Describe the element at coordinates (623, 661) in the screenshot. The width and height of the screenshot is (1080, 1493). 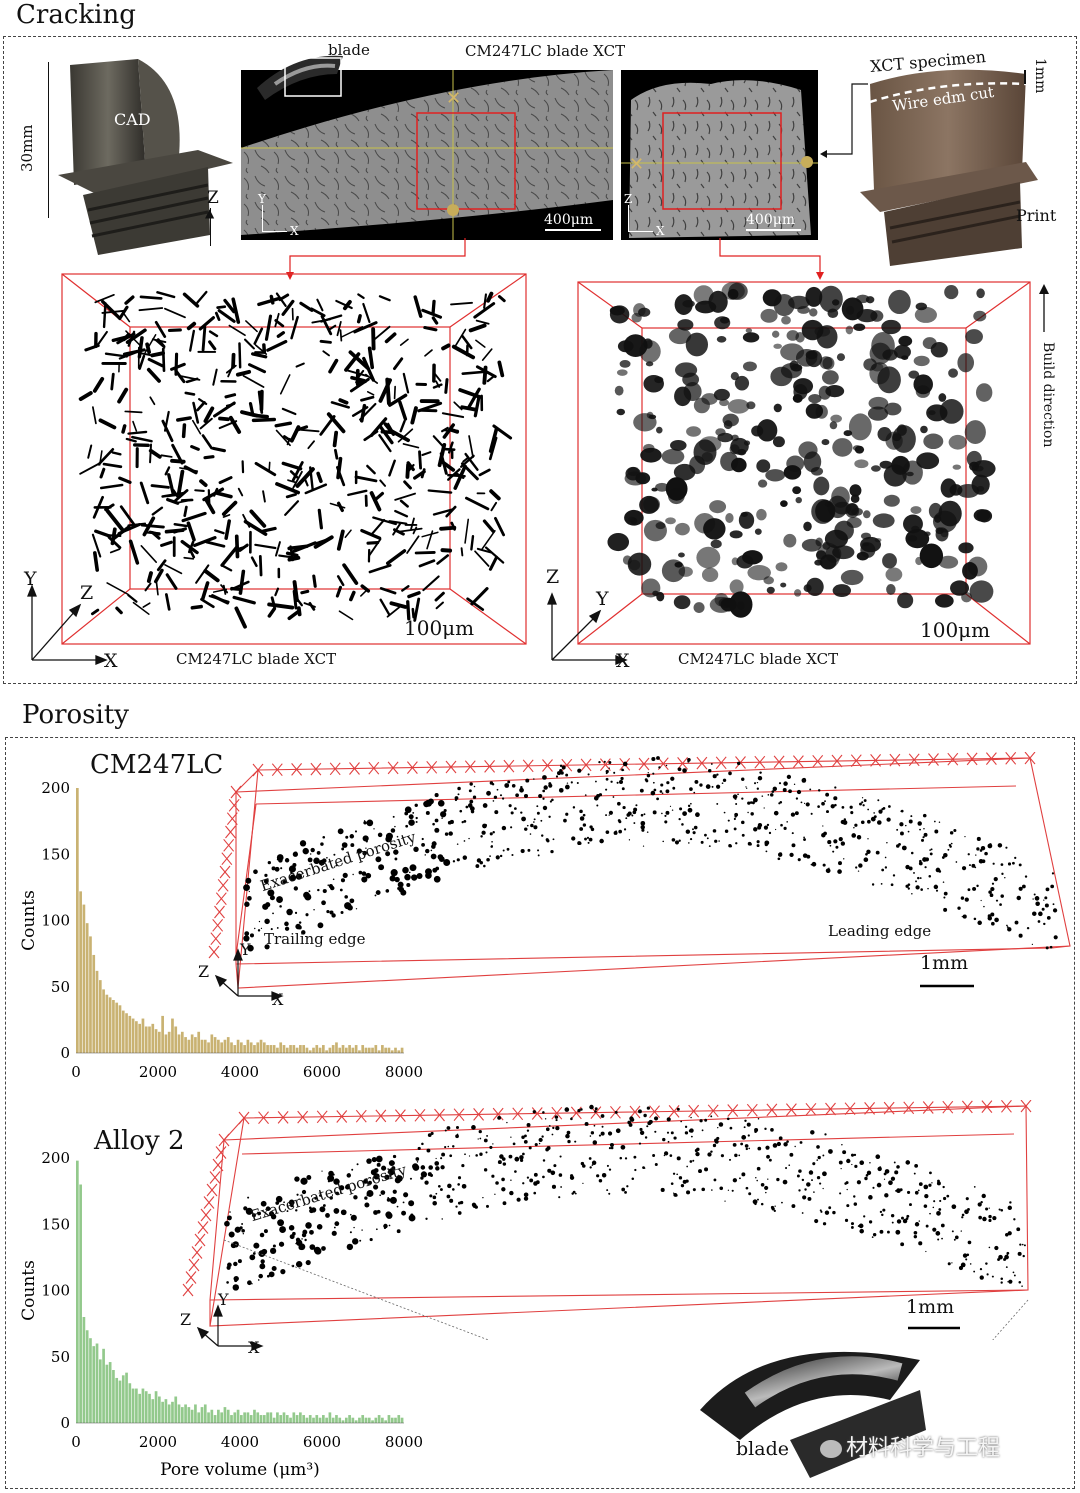
I see `right3d-axis-x: X` at that location.